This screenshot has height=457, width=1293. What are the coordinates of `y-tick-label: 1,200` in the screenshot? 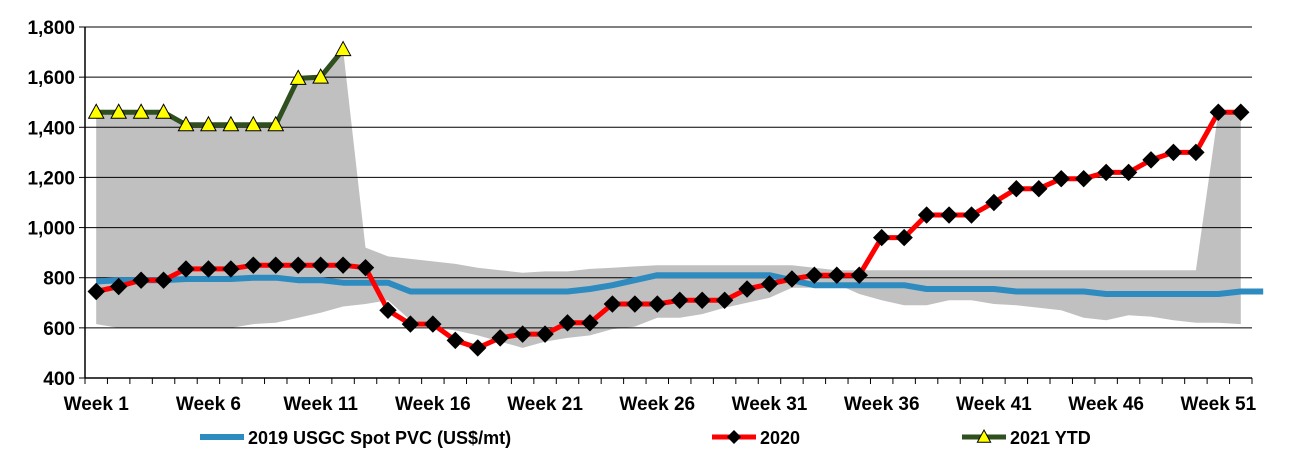 It's located at (51, 178).